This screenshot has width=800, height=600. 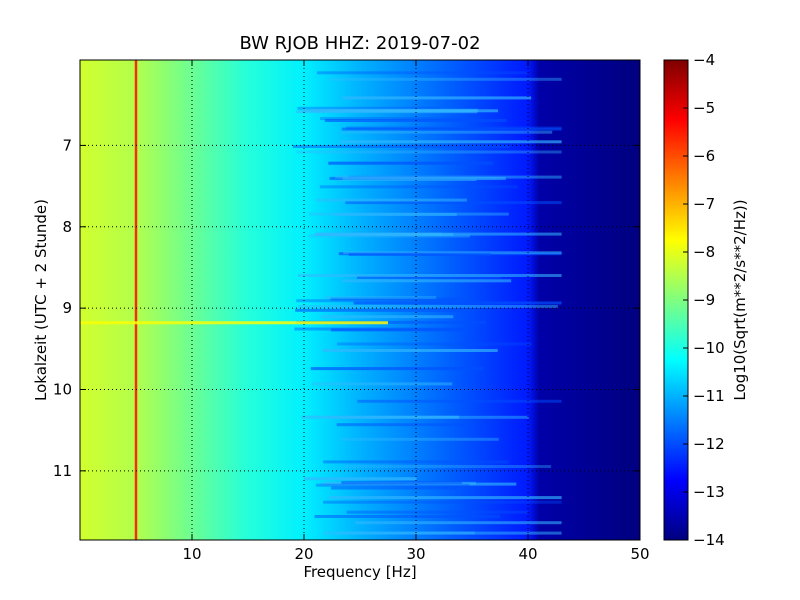 I want to click on colorbar-tick-label: −4, so click(x=704, y=60).